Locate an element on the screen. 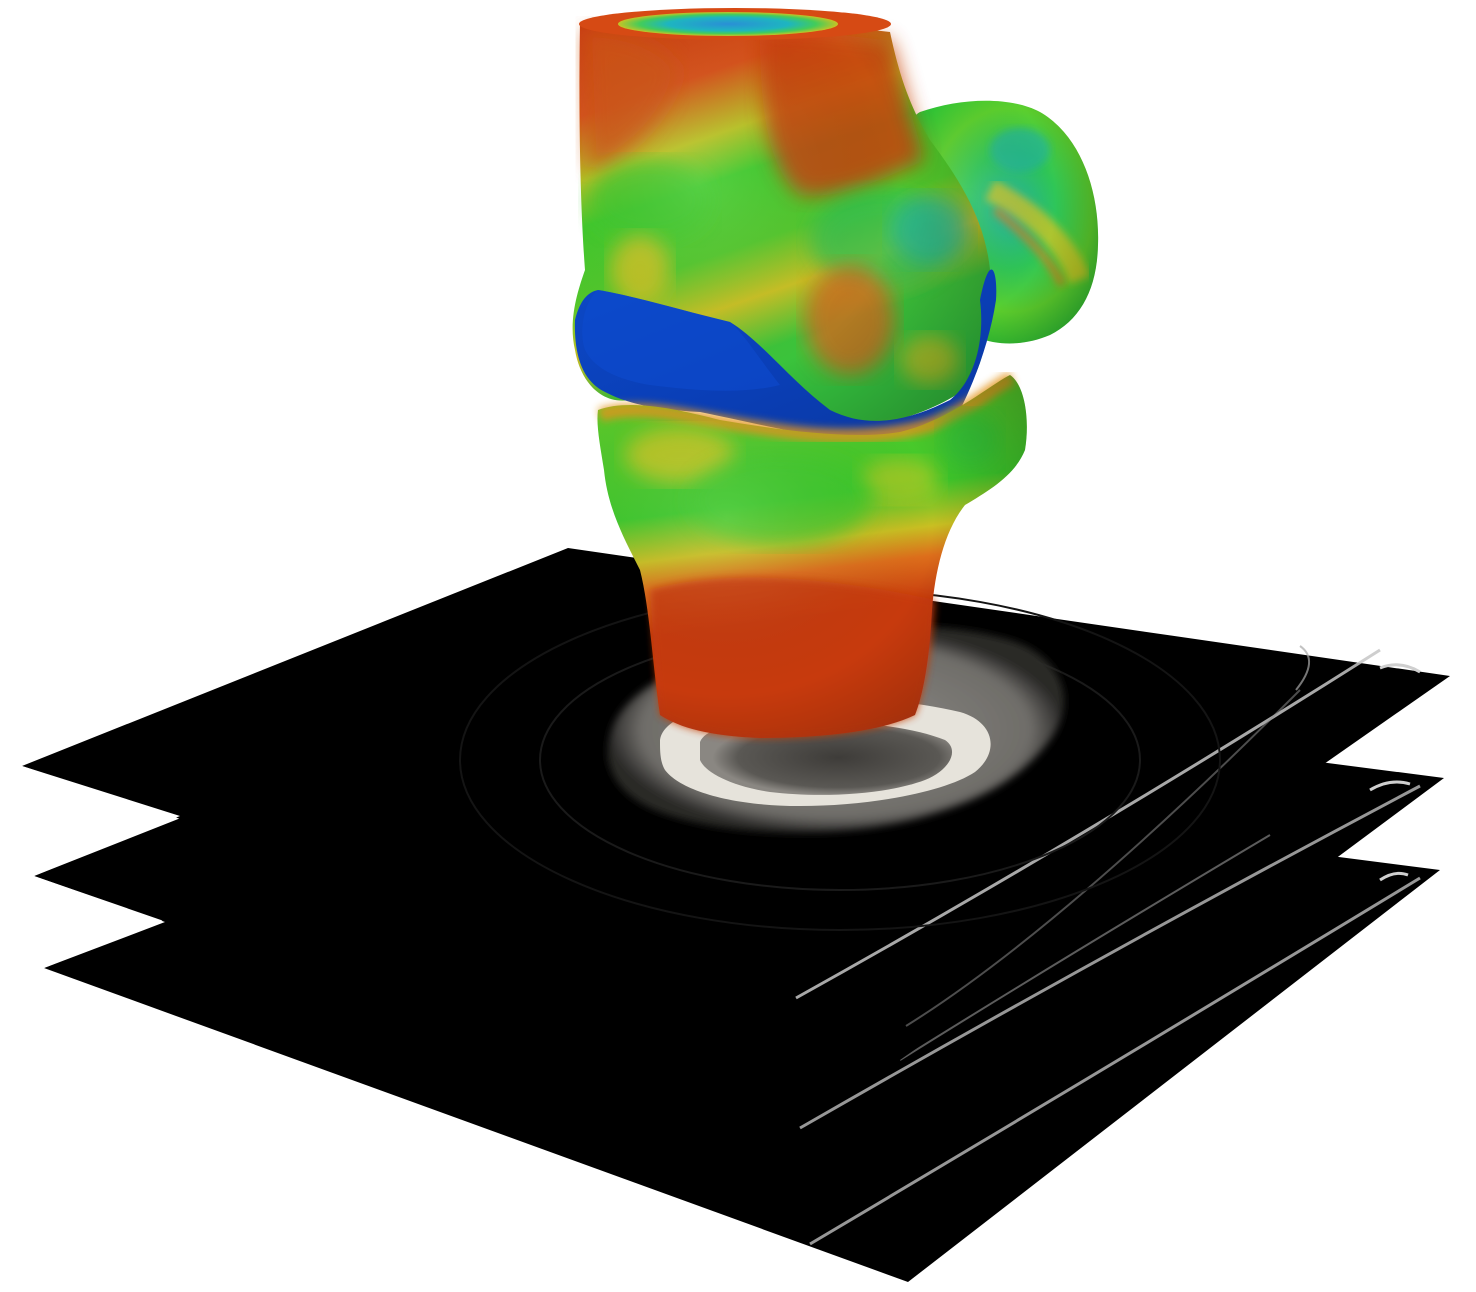 The height and width of the screenshot is (1292, 1476). femur-cut-surface is located at coordinates (735, 24).